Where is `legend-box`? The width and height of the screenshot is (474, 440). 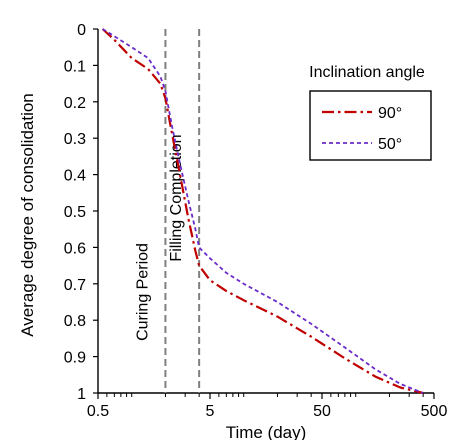 legend-box is located at coordinates (370, 125).